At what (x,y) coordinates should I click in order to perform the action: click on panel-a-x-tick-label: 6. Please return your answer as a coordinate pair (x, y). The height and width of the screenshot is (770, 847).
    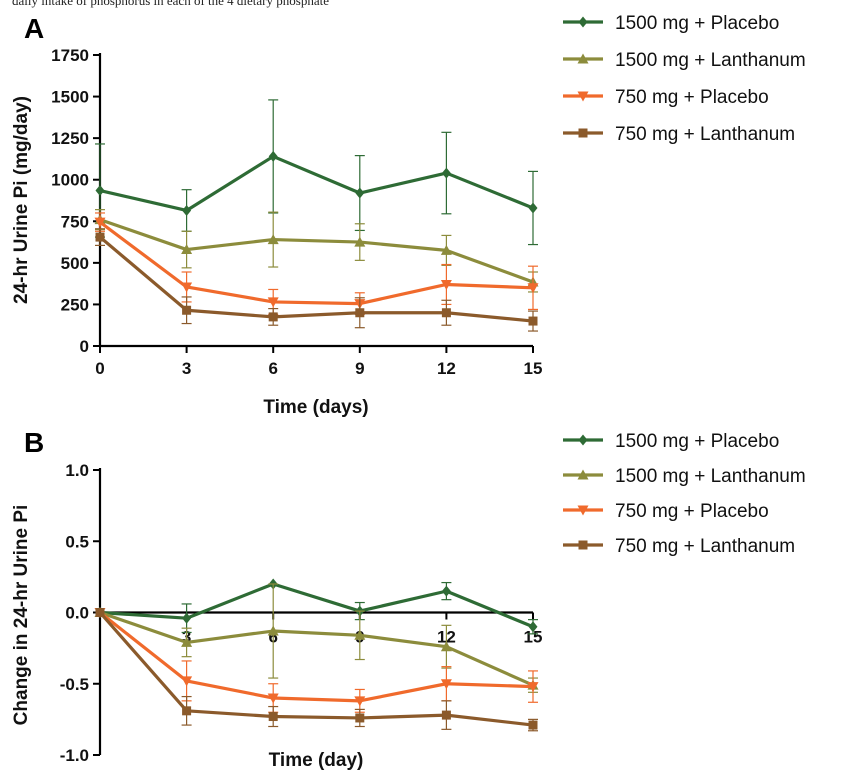
    Looking at the image, I should click on (272, 368).